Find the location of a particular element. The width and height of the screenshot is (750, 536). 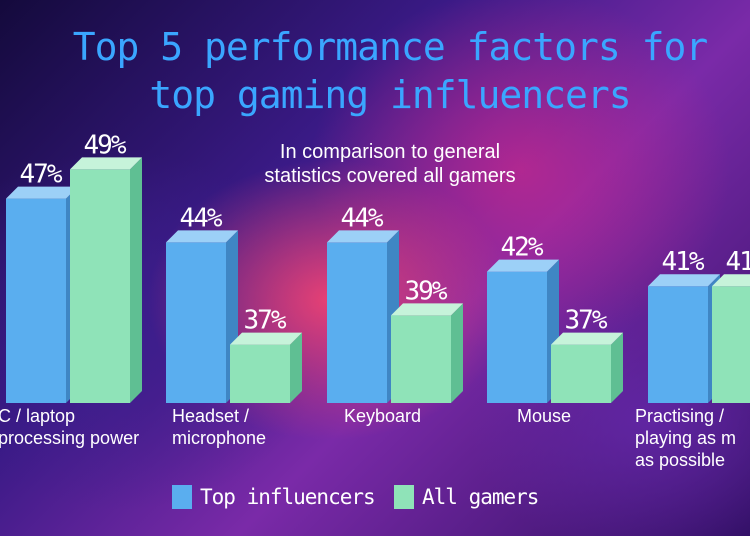

legend-item-all-gamers: All gamers is located at coordinates (466, 497).